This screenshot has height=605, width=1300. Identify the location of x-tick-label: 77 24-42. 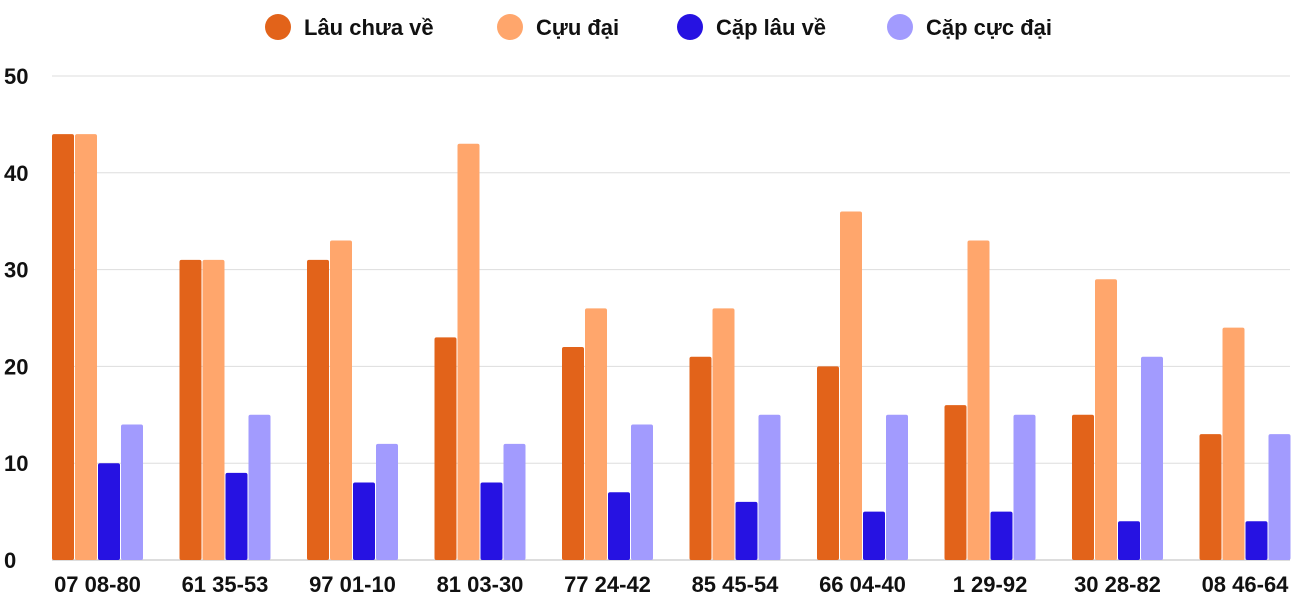
(607, 584).